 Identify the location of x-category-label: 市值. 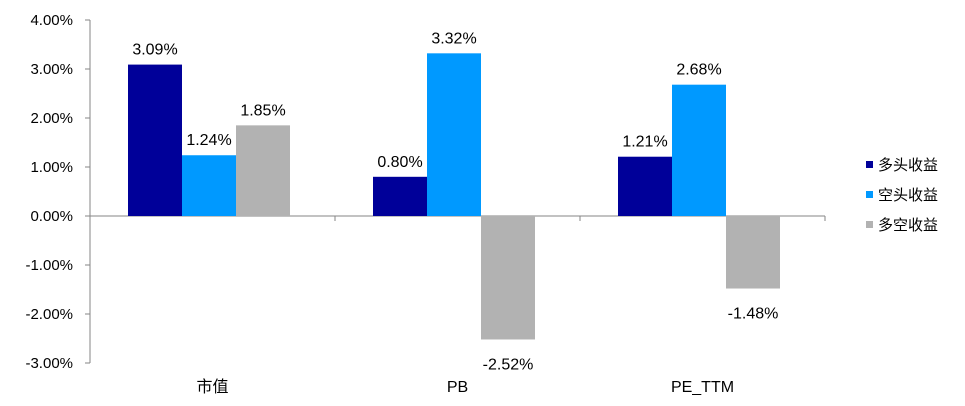
(212, 387).